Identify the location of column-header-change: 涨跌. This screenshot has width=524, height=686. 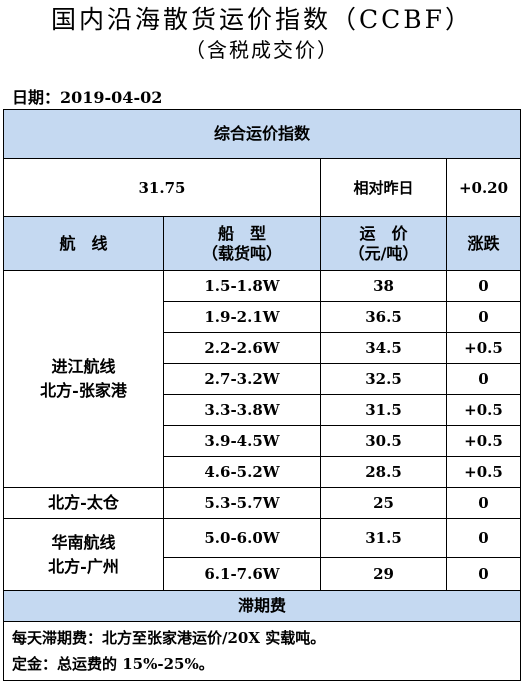
(483, 243).